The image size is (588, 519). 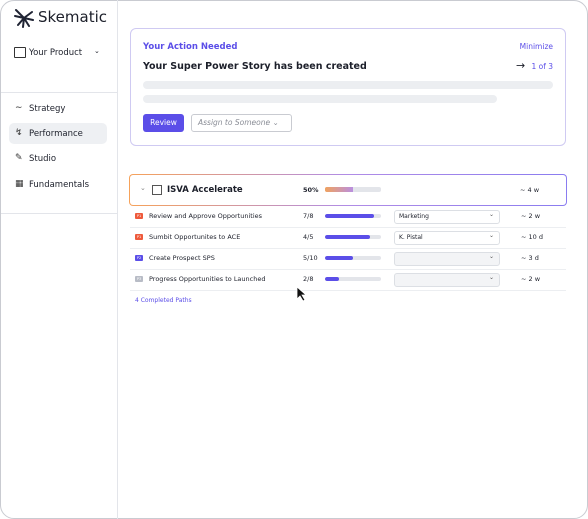 What do you see at coordinates (163, 123) in the screenshot?
I see `review-button: Review` at bounding box center [163, 123].